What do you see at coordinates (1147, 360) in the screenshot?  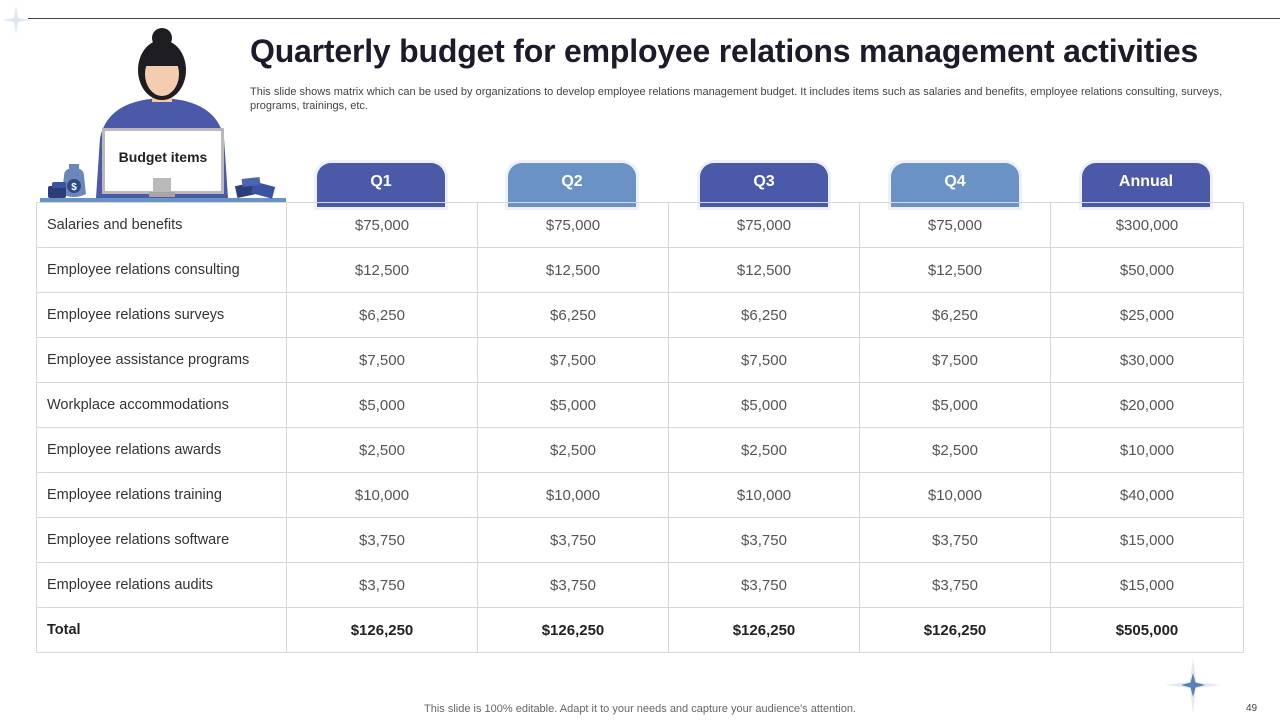 I see `table-cell: $30,000` at bounding box center [1147, 360].